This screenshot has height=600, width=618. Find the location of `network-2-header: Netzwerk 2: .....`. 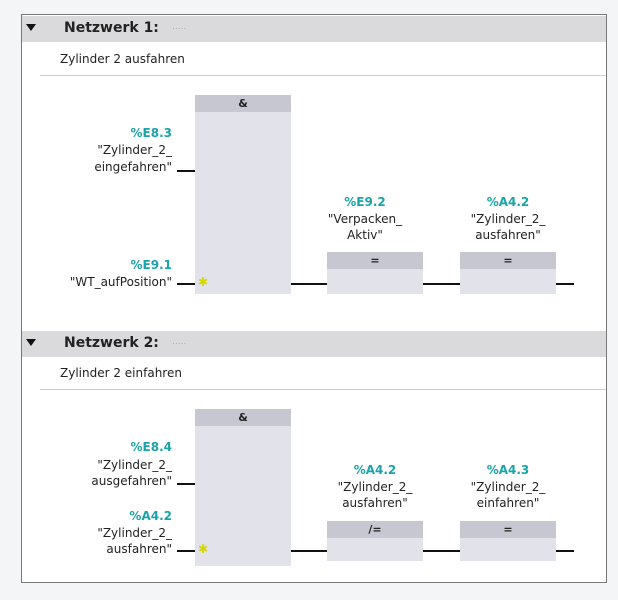

network-2-header: Netzwerk 2: ..... is located at coordinates (314, 344).